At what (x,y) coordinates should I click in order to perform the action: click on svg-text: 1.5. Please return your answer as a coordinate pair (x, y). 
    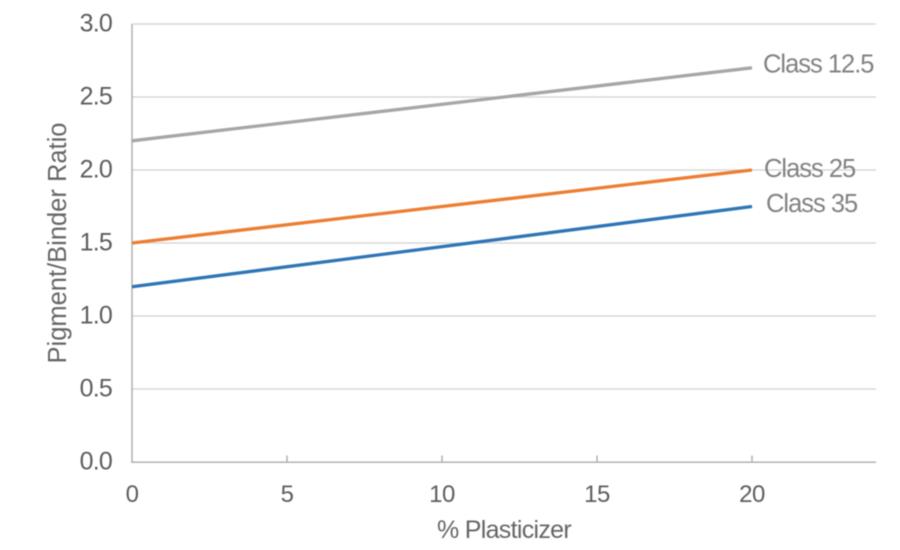
    Looking at the image, I should click on (96, 243).